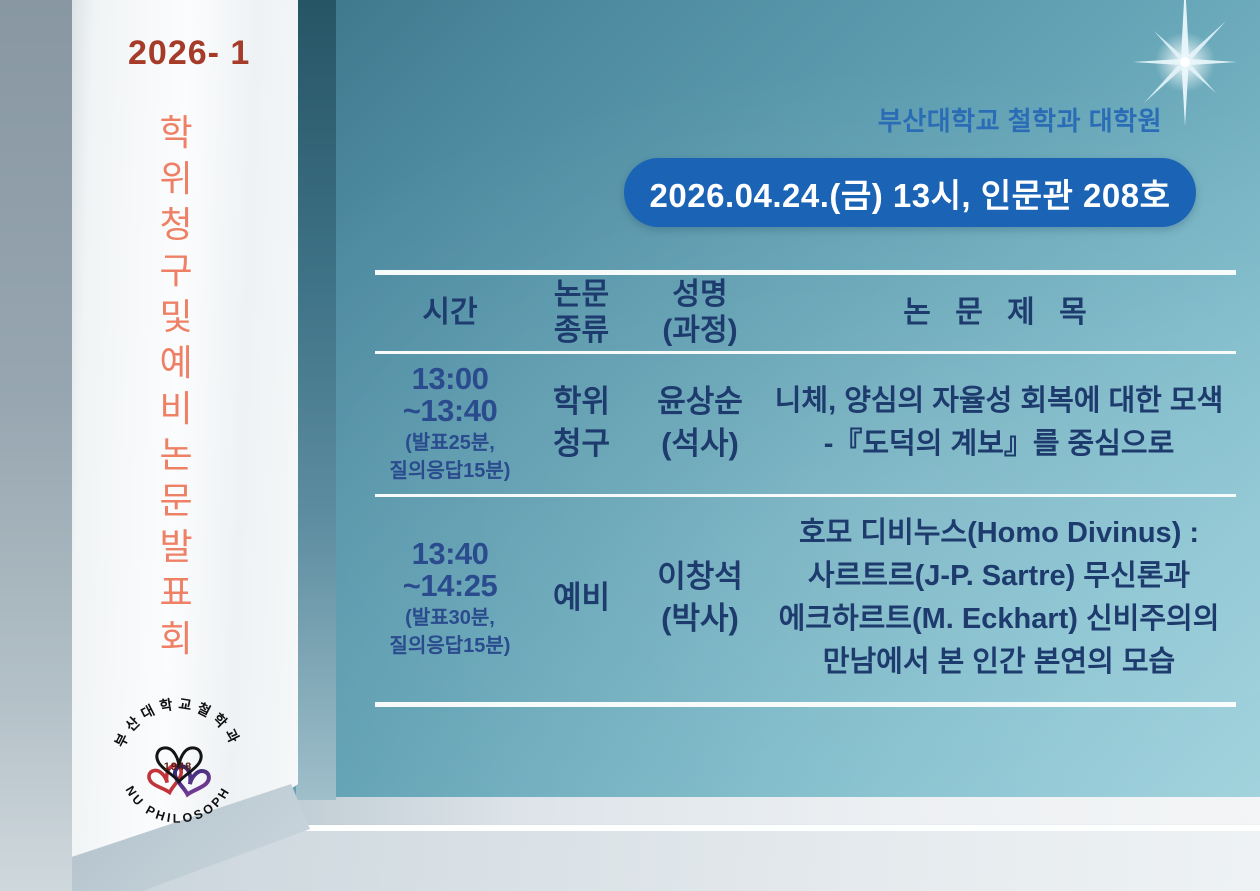  Describe the element at coordinates (581, 422) in the screenshot. I see `row1-thesis-type: 학위 청구` at that location.